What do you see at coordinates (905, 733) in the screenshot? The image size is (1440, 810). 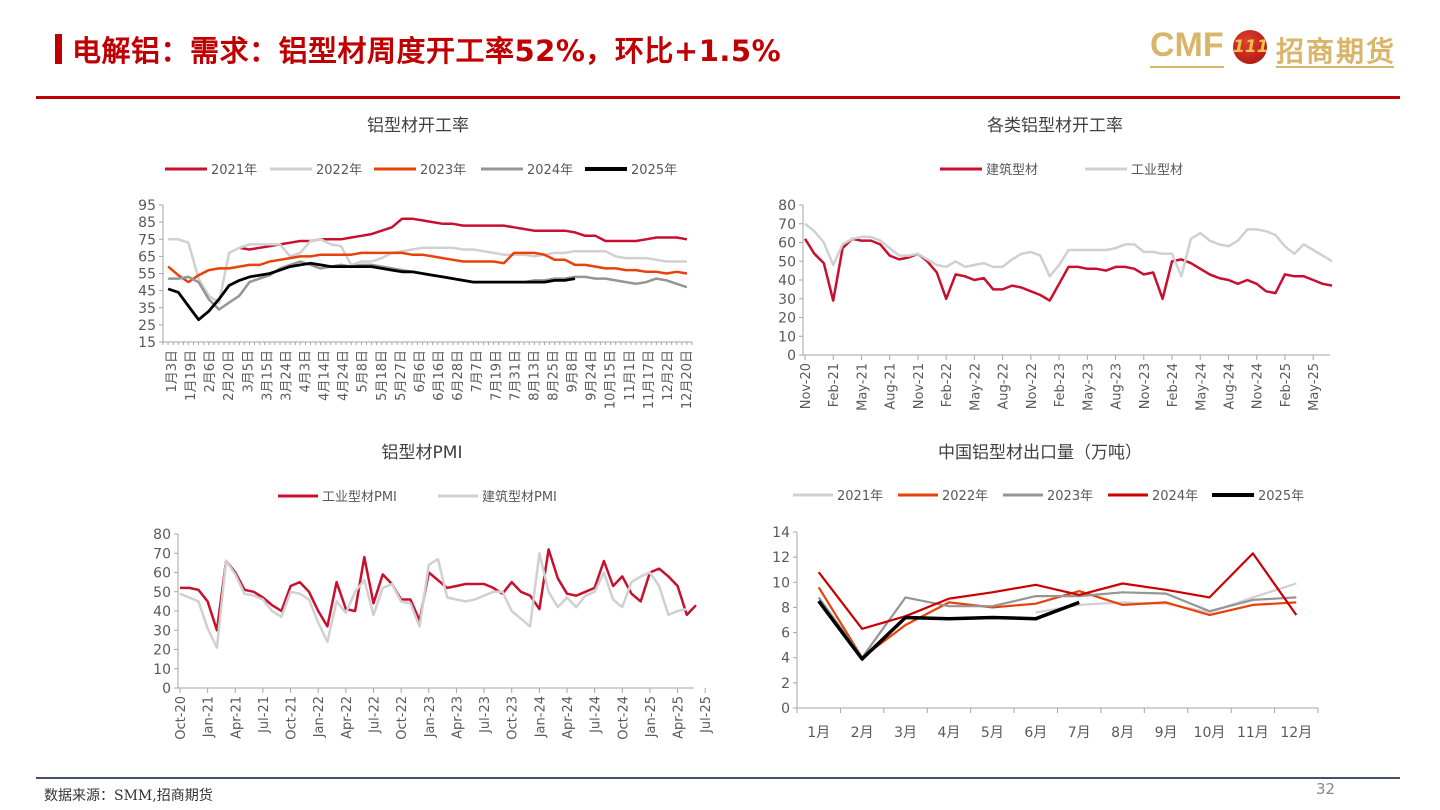 I see `x-tick-label: 3月` at bounding box center [905, 733].